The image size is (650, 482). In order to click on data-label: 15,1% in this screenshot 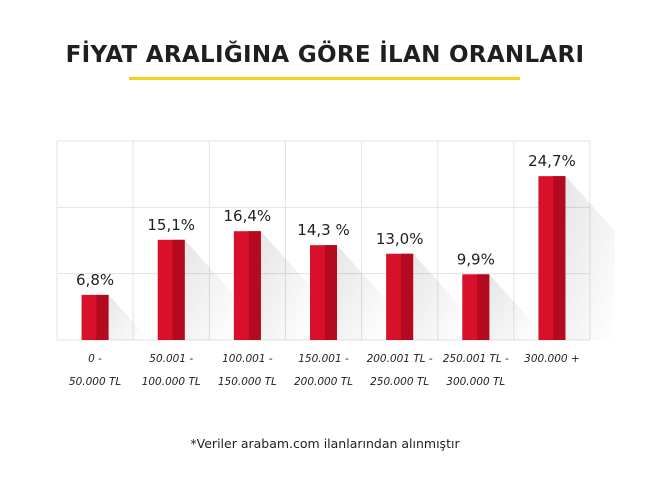, I will do `click(171, 225)`.